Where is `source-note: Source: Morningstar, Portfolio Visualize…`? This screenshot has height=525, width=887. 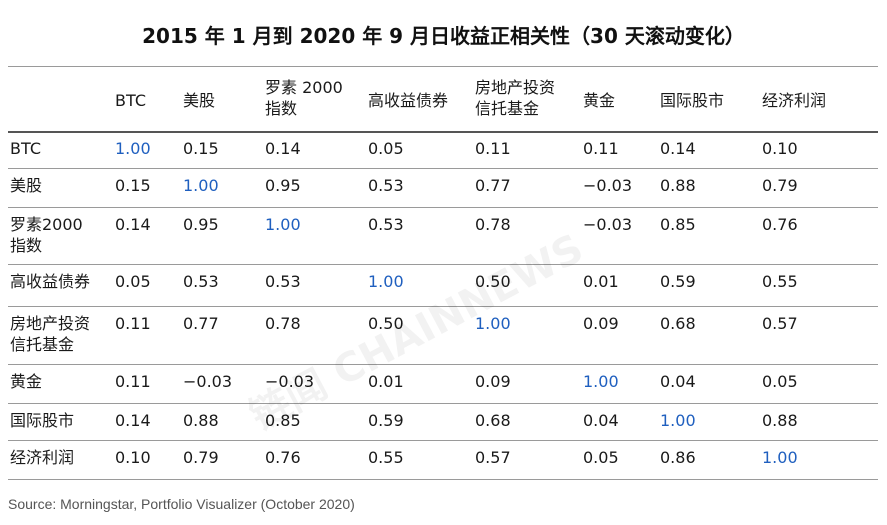
source-note: Source: Morningstar, Portfolio Visualize… is located at coordinates (181, 504).